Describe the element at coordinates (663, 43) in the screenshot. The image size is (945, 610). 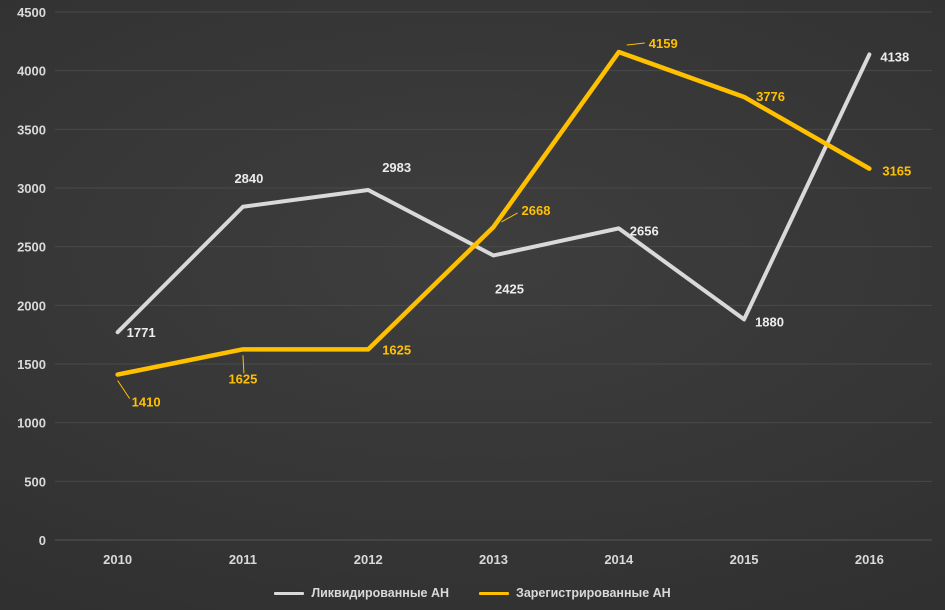
I see `data-label: 4159` at that location.